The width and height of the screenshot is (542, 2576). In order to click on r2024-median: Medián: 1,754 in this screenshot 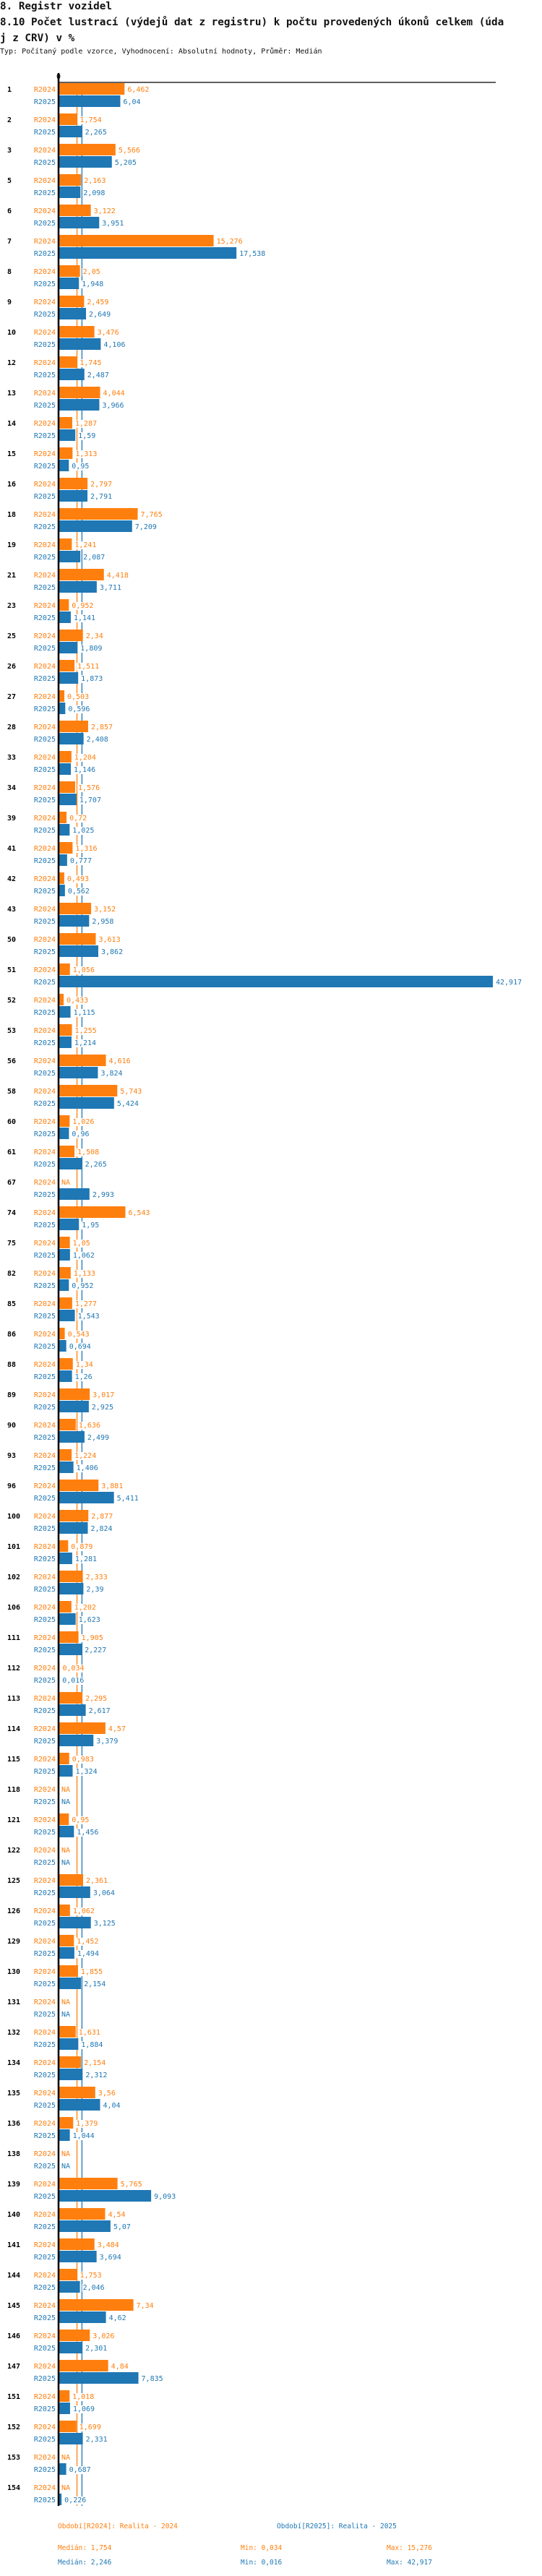, I will do `click(85, 2548)`.